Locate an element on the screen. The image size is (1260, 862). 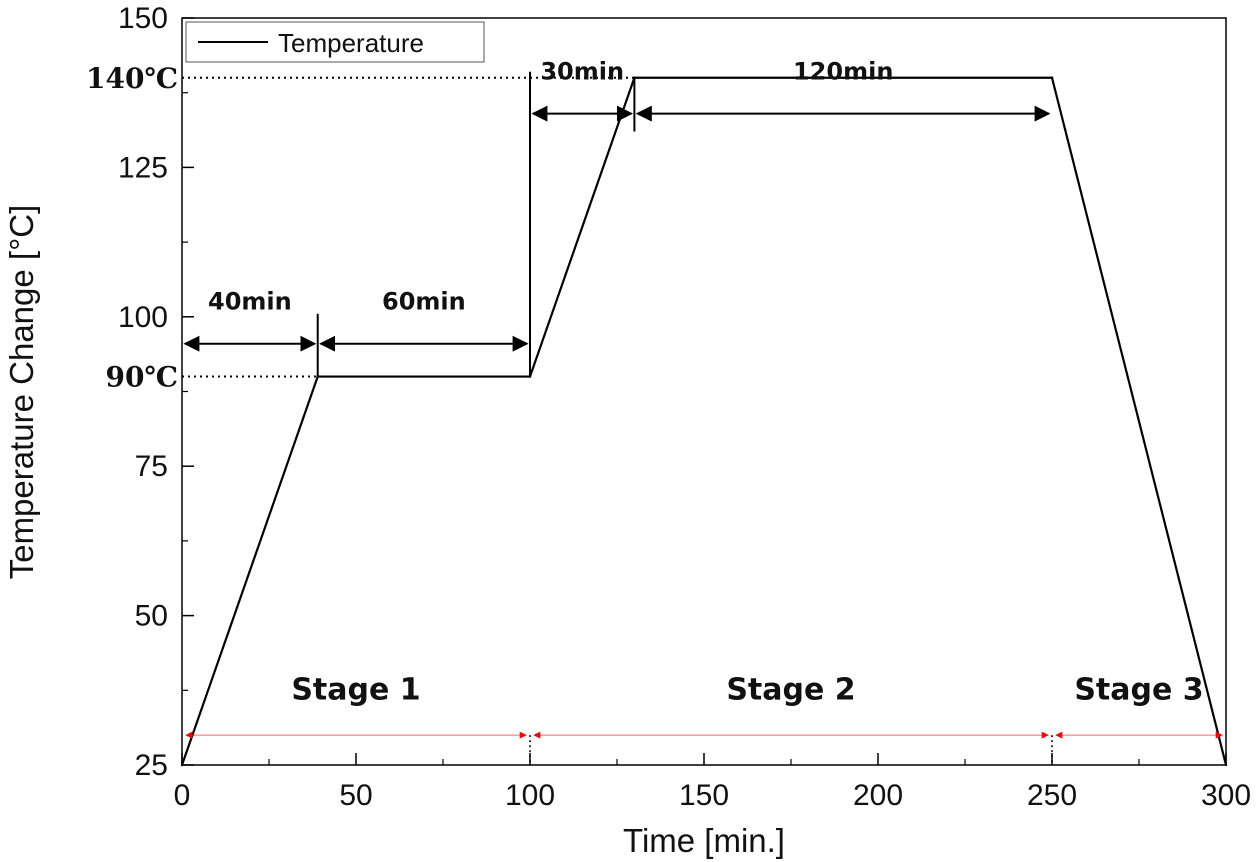
x-tick-label: 250 is located at coordinates (1052, 795).